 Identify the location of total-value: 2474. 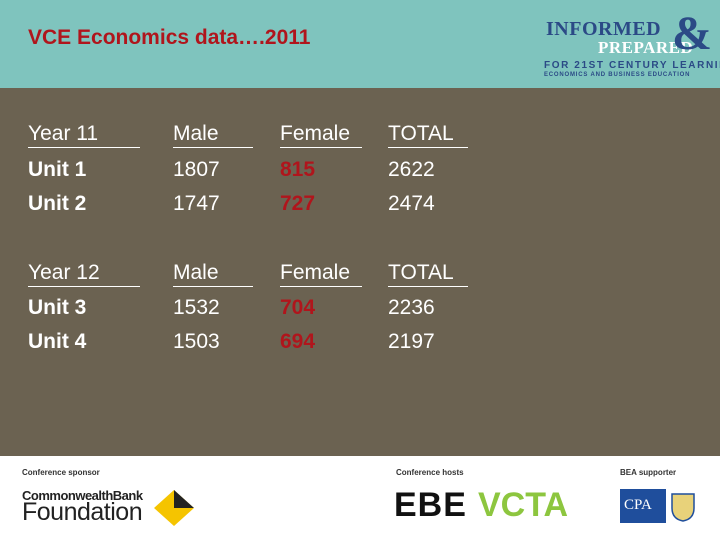
(411, 203).